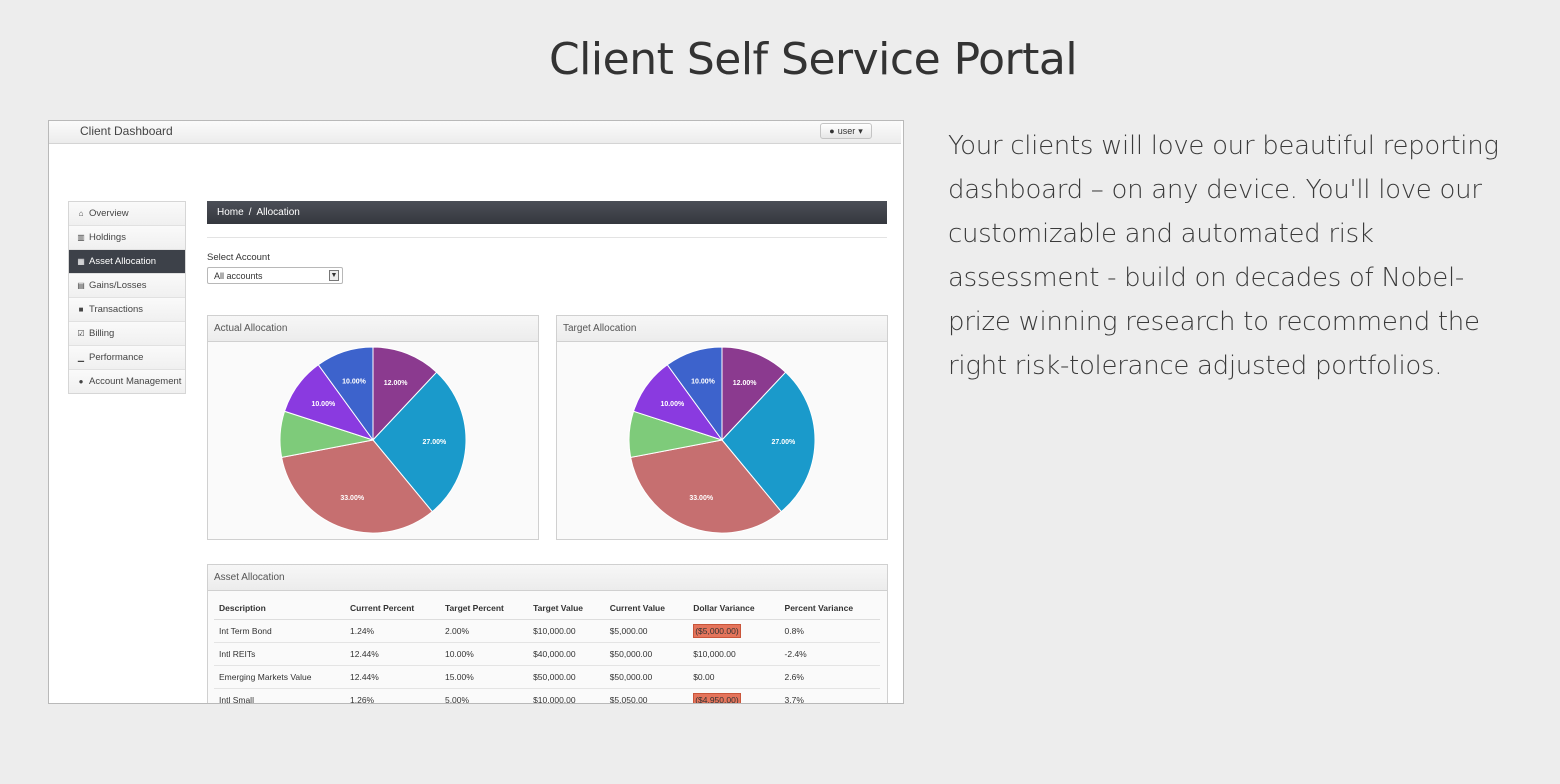 The width and height of the screenshot is (1560, 784). Describe the element at coordinates (392, 608) in the screenshot. I see `column-header: Current Percent` at that location.